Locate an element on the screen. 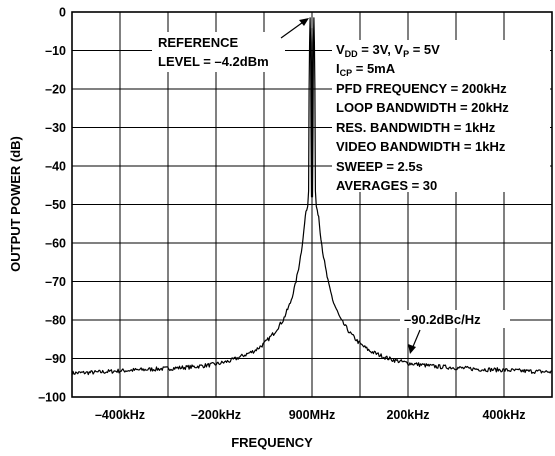  noise-label-bg is located at coordinates (455, 319).